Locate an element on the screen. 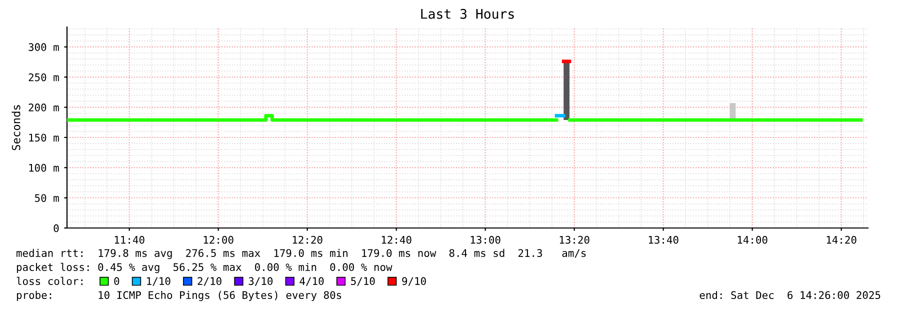 This screenshot has width=897, height=310. x-tick-label: 13:20 is located at coordinates (575, 240).